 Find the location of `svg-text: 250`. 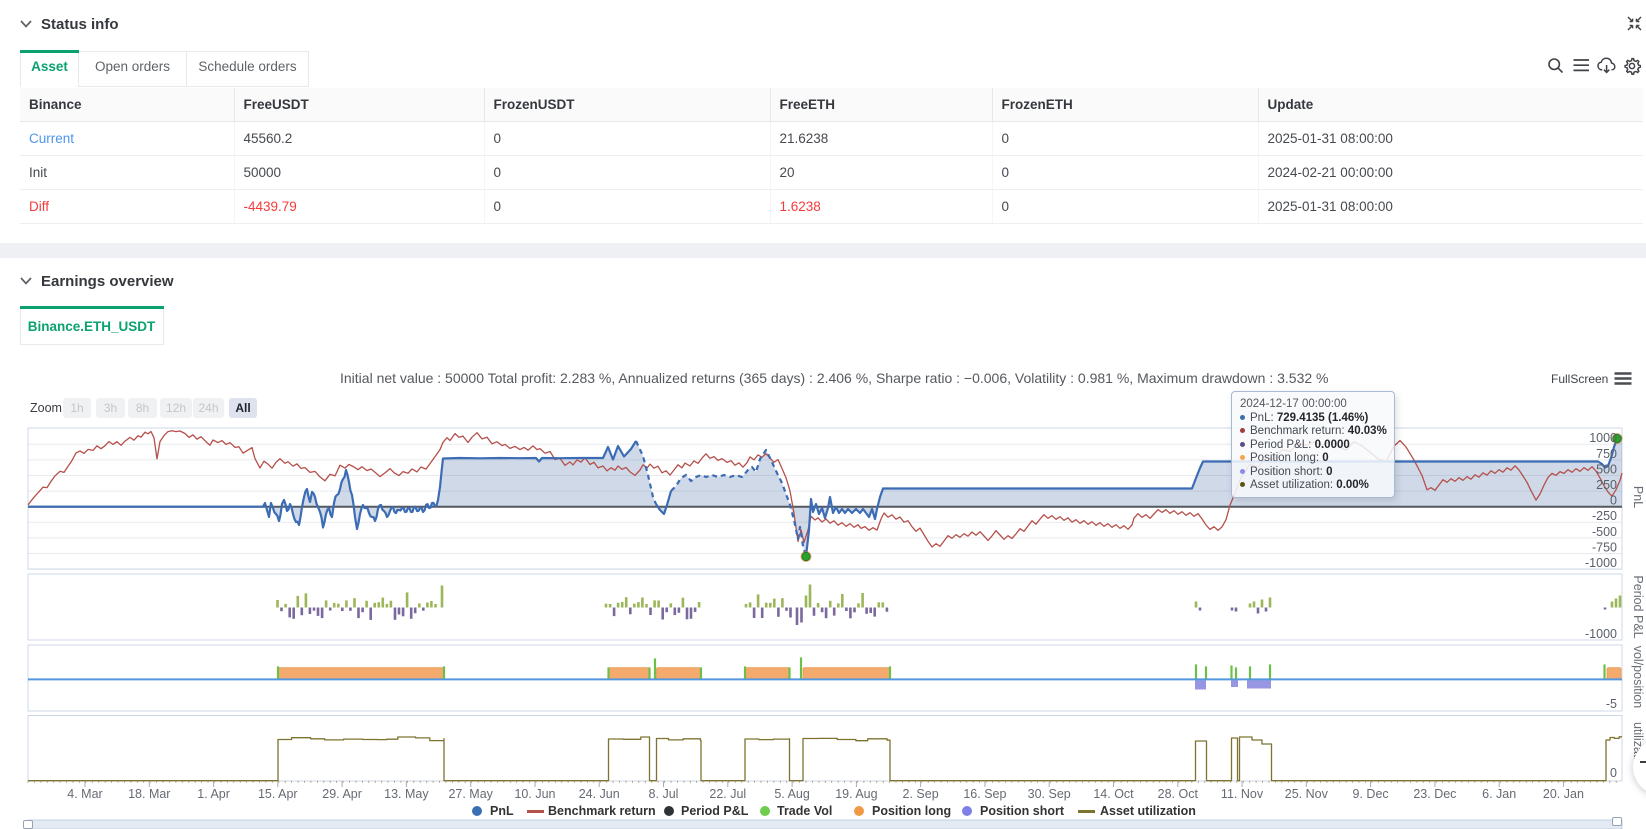

svg-text: 250 is located at coordinates (1606, 485).